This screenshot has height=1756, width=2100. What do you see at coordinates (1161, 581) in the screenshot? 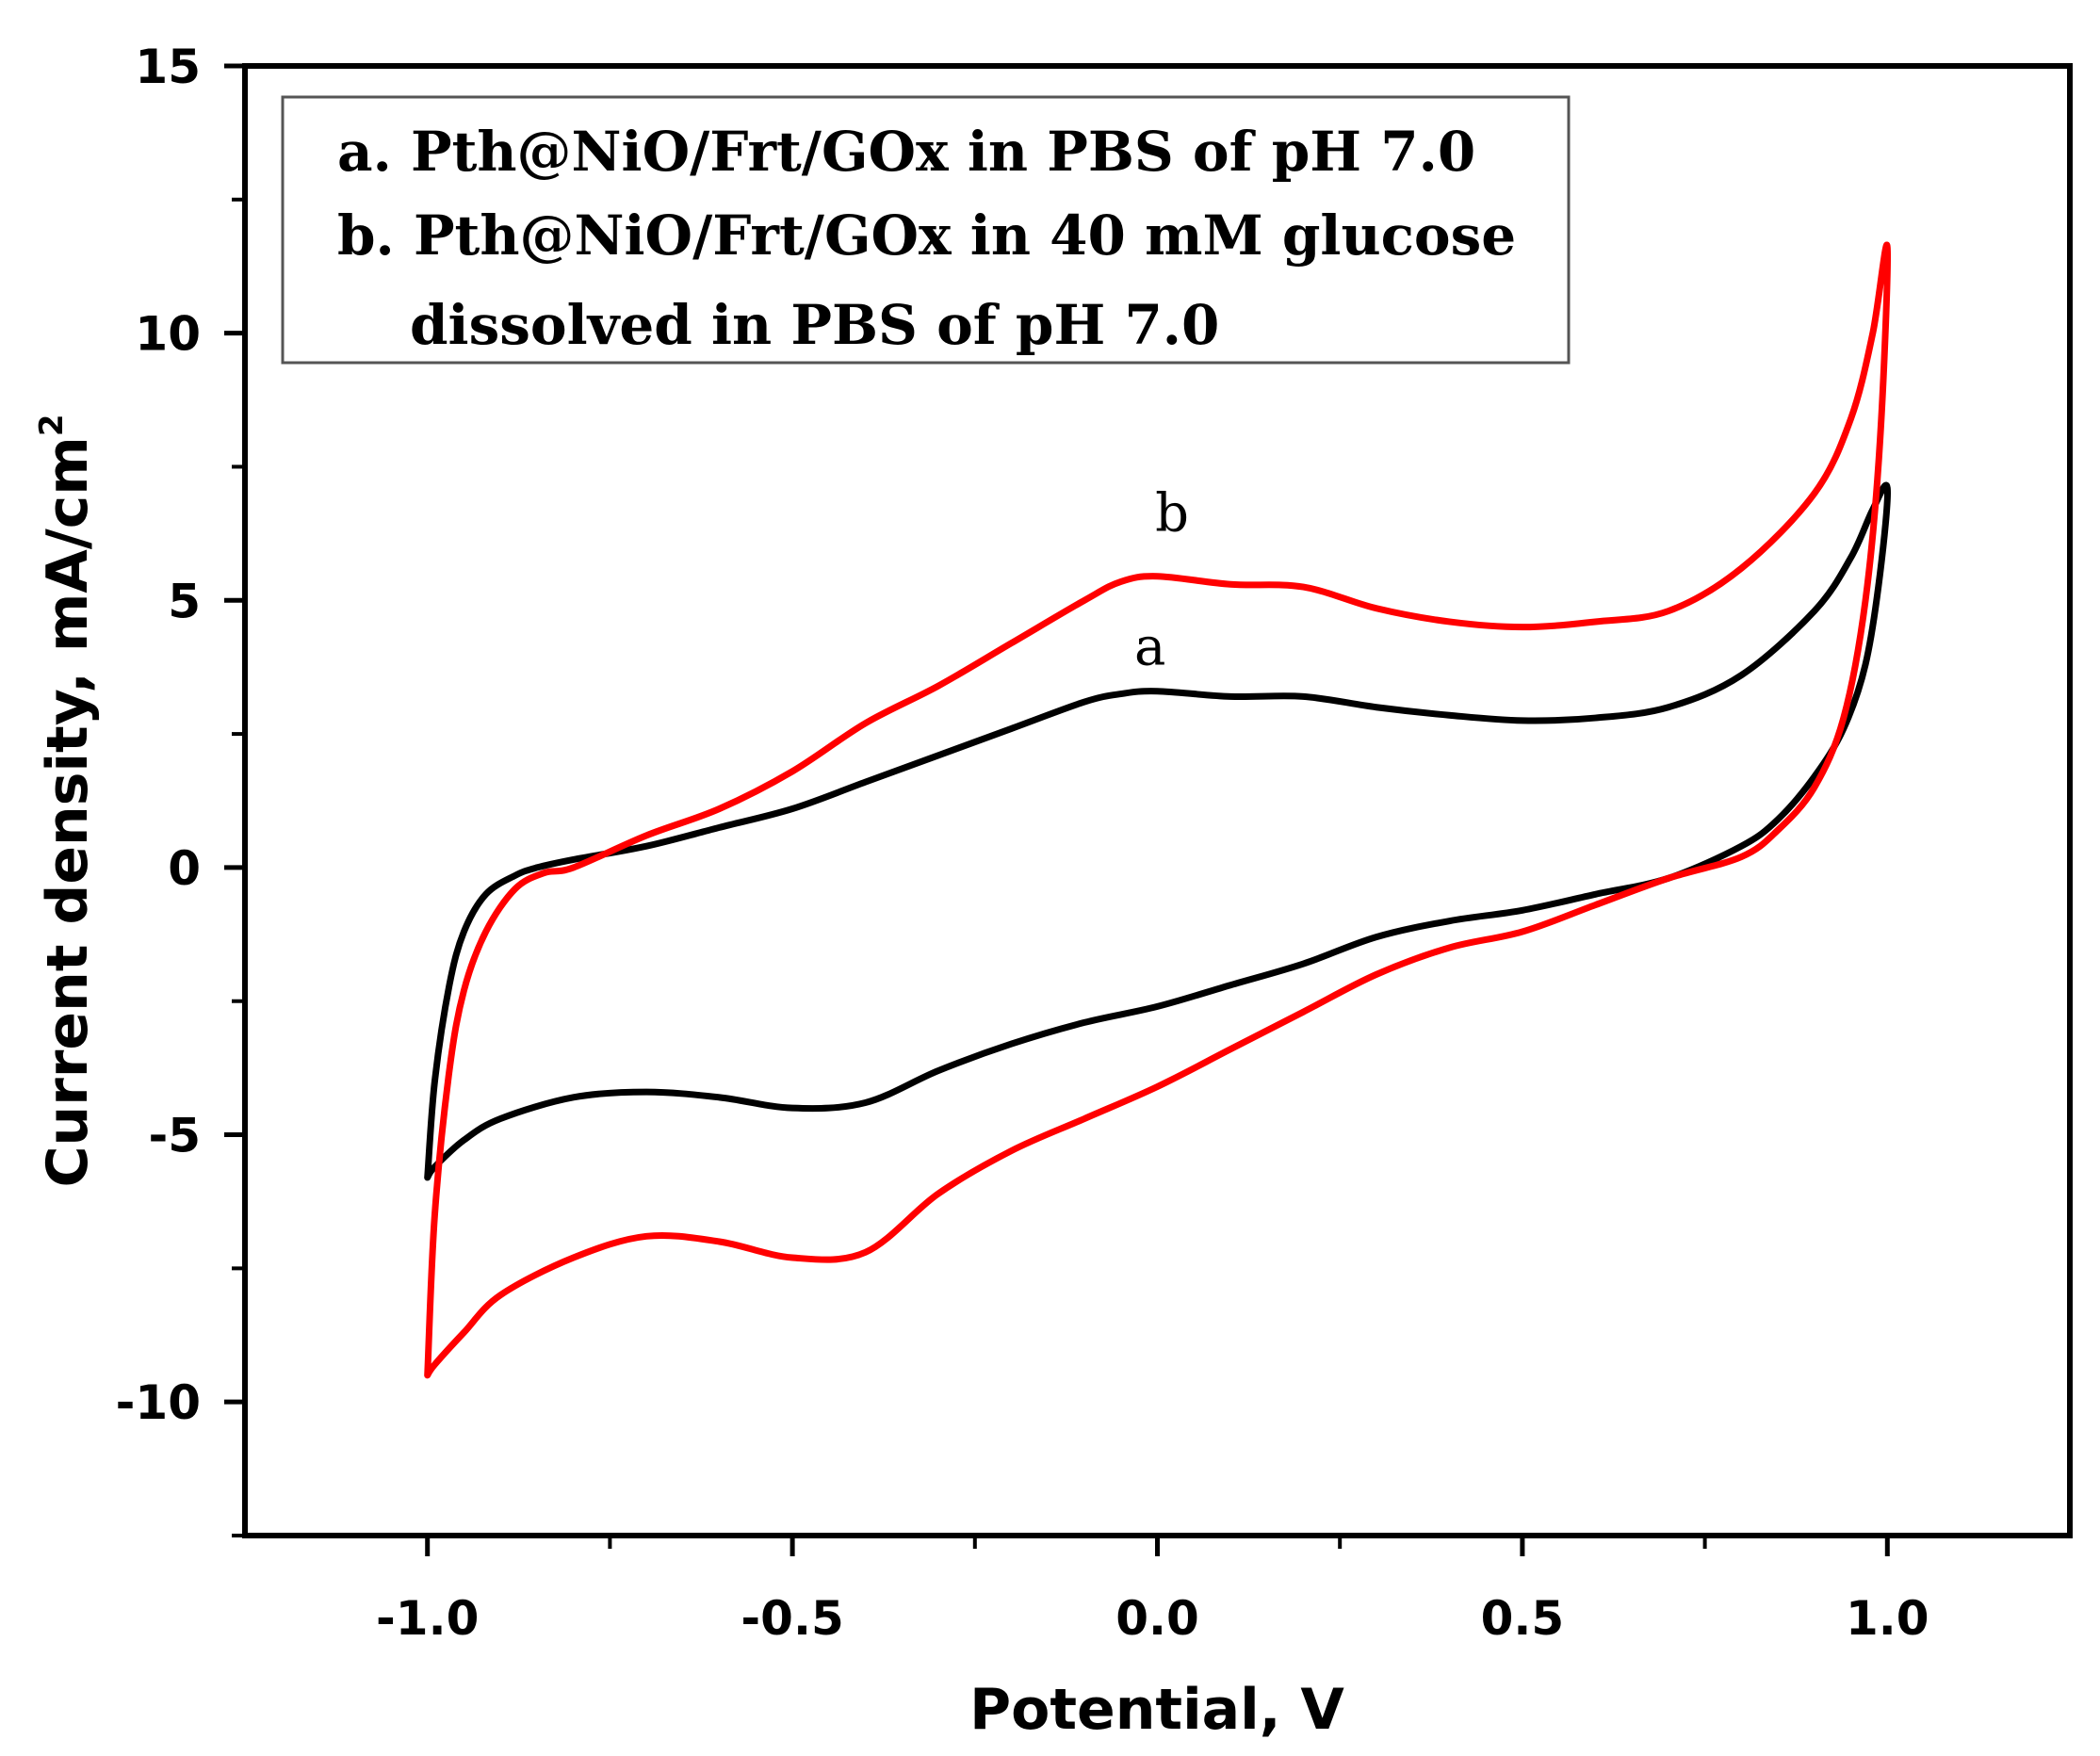
I see `curve-labels: ab` at bounding box center [1161, 581].